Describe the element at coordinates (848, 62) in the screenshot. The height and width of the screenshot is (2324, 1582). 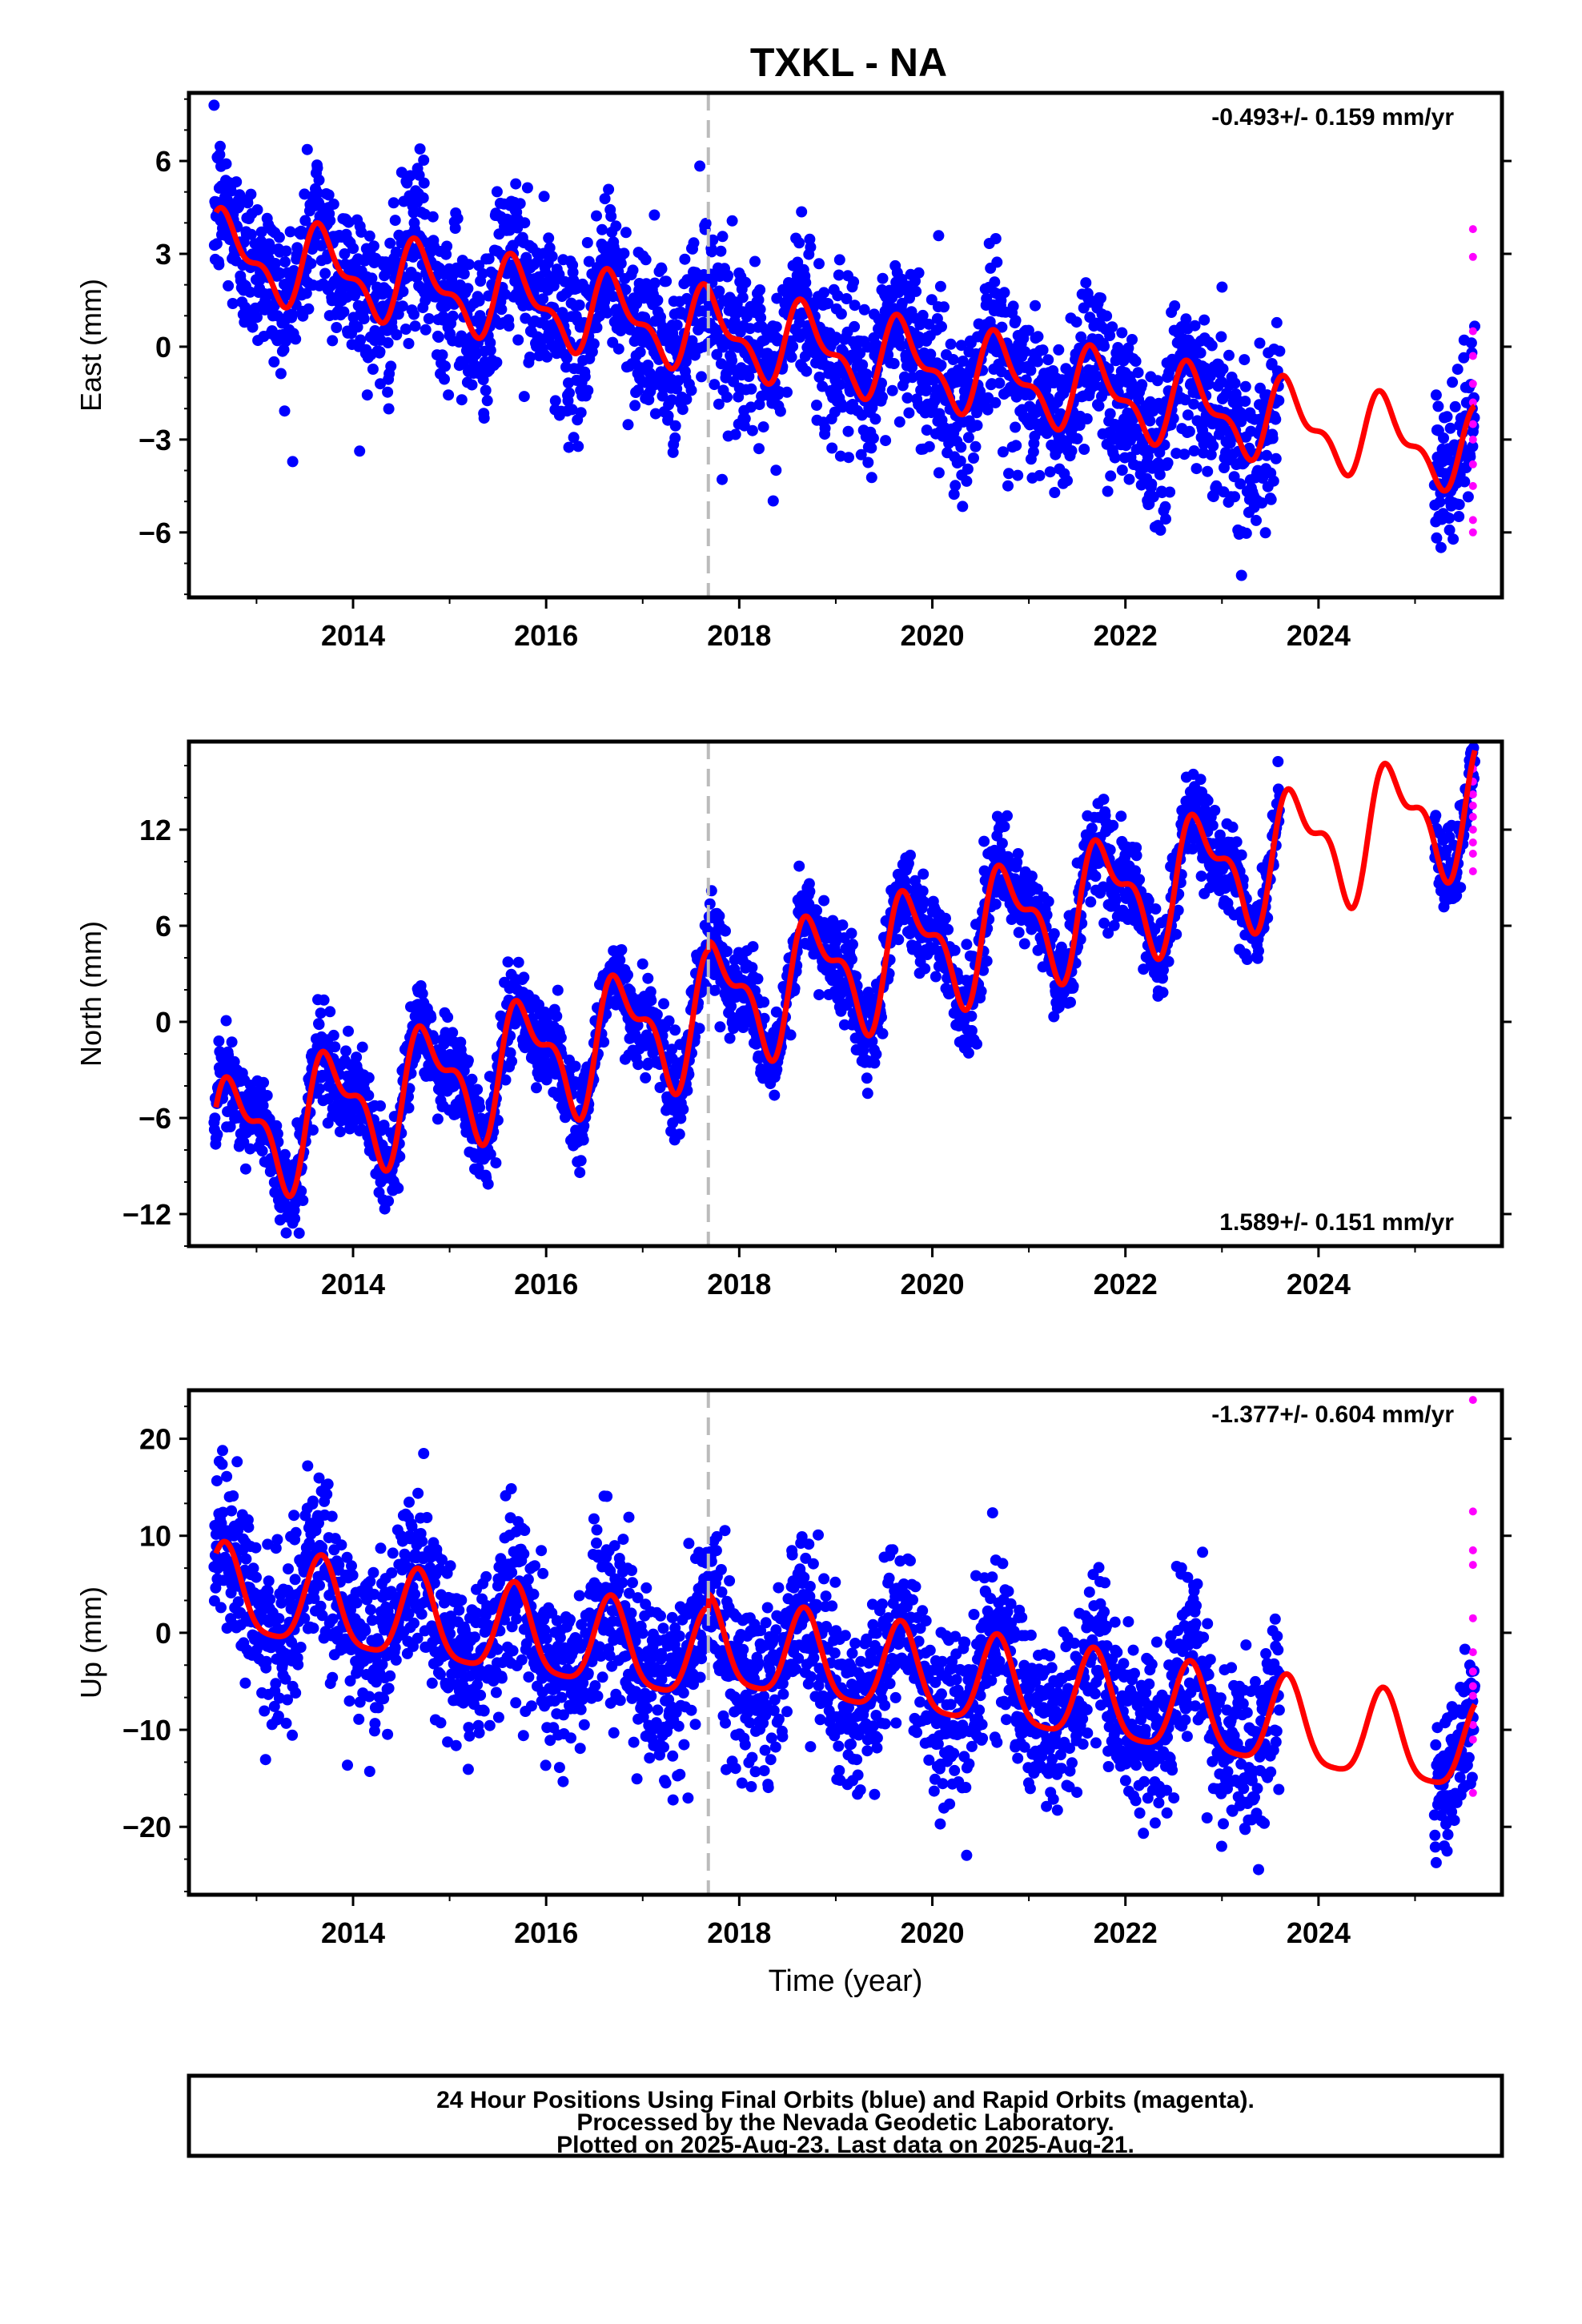
I see `chart-title: TXKL - NA` at that location.